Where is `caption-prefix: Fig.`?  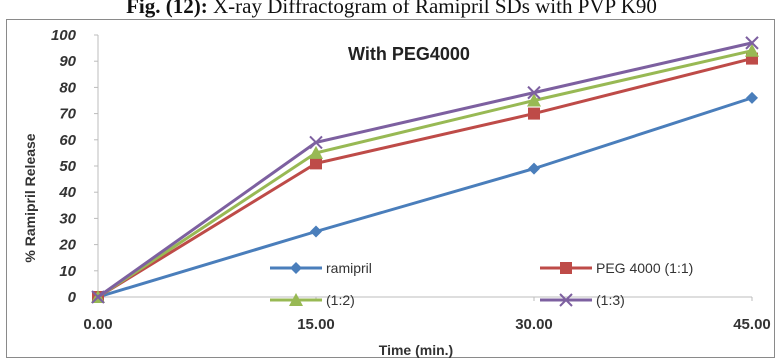
caption-prefix: Fig. is located at coordinates (143, 9).